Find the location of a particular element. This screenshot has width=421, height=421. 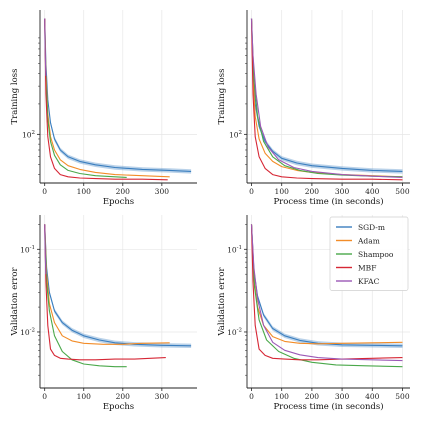

legend-label-shampoo: Shampoo is located at coordinates (376, 254).